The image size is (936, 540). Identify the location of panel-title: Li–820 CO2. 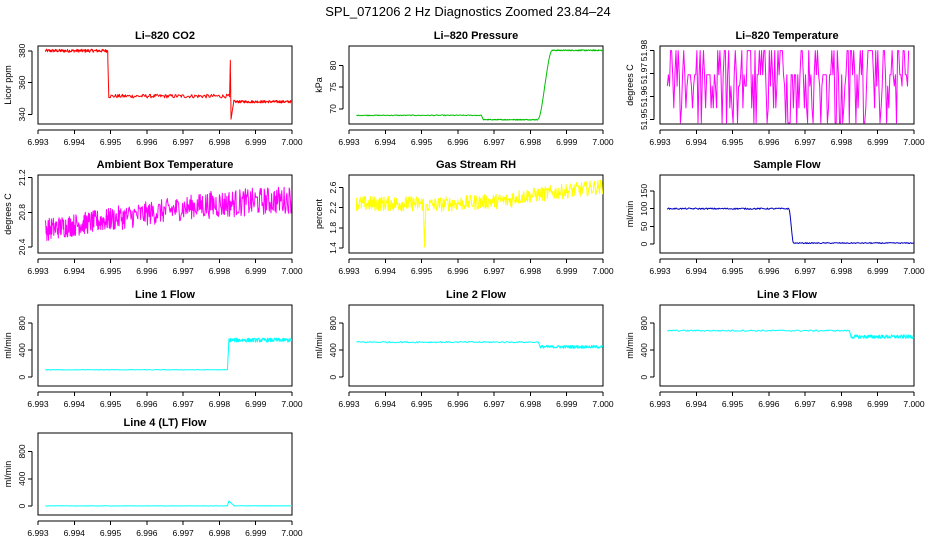
(165, 36).